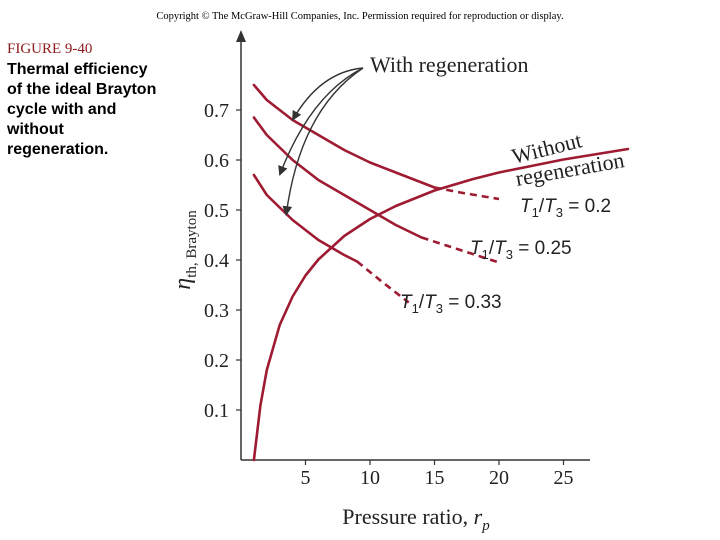  I want to click on annotation-arrows, so click(321, 141).